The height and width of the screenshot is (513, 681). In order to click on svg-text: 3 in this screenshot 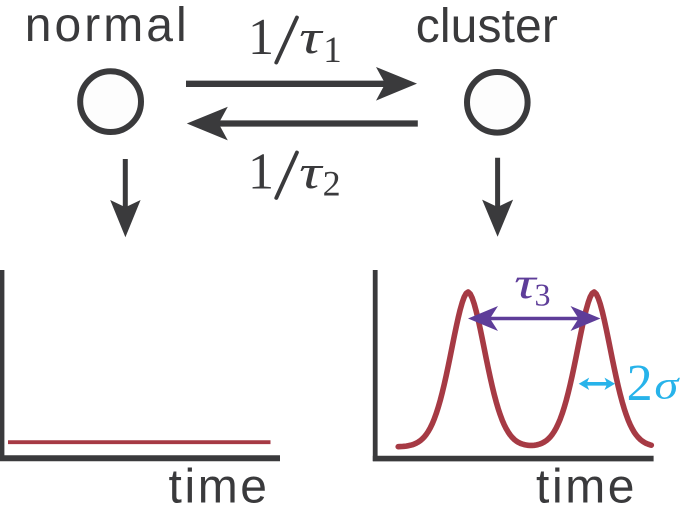, I will do `click(543, 295)`.